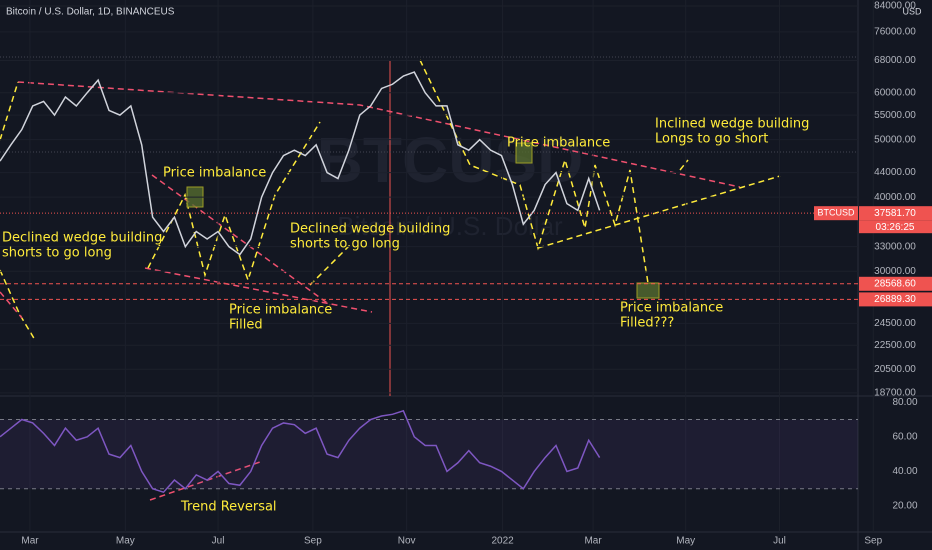  Describe the element at coordinates (300, 451) in the screenshot. I see `rsi-line` at that location.